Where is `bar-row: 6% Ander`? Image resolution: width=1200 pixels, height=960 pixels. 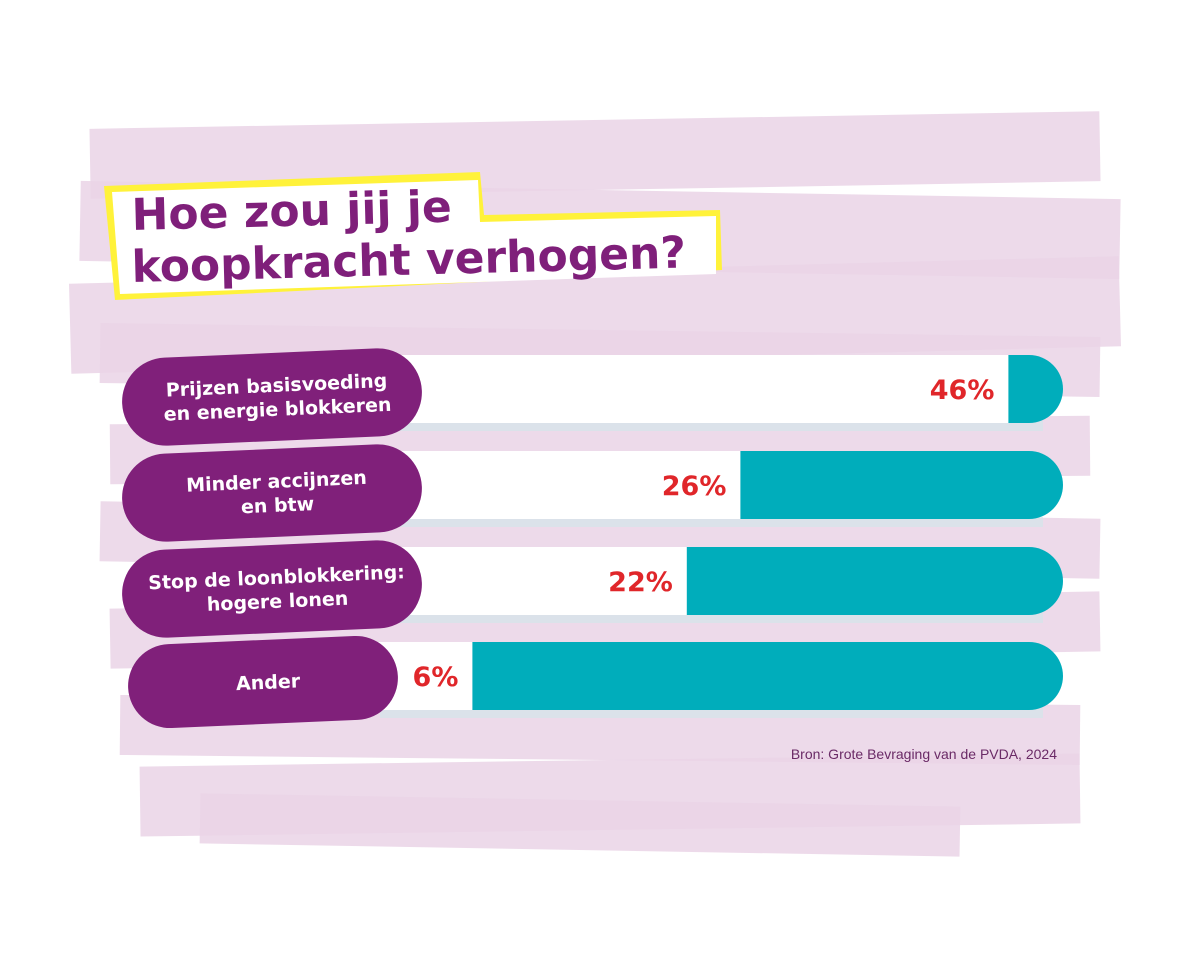
bar-row: 6% Ander is located at coordinates (595, 682).